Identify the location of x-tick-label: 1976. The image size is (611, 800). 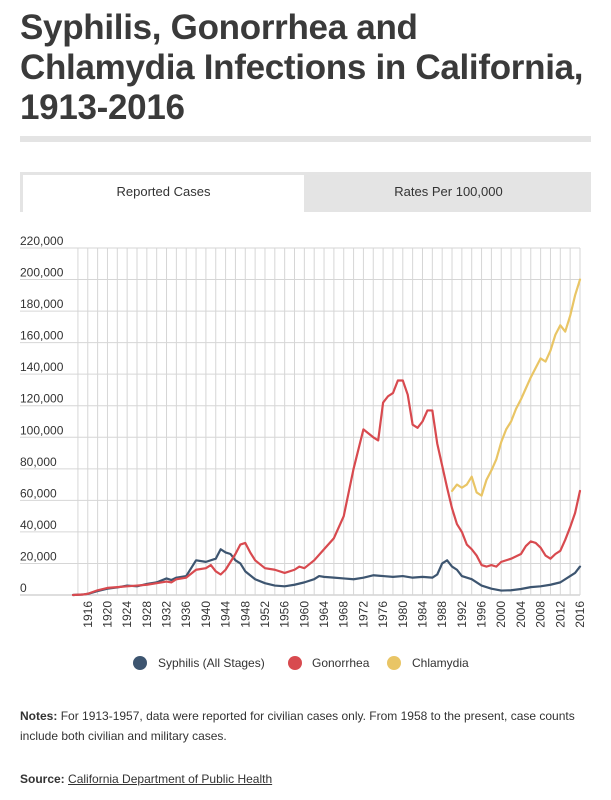
(383, 614).